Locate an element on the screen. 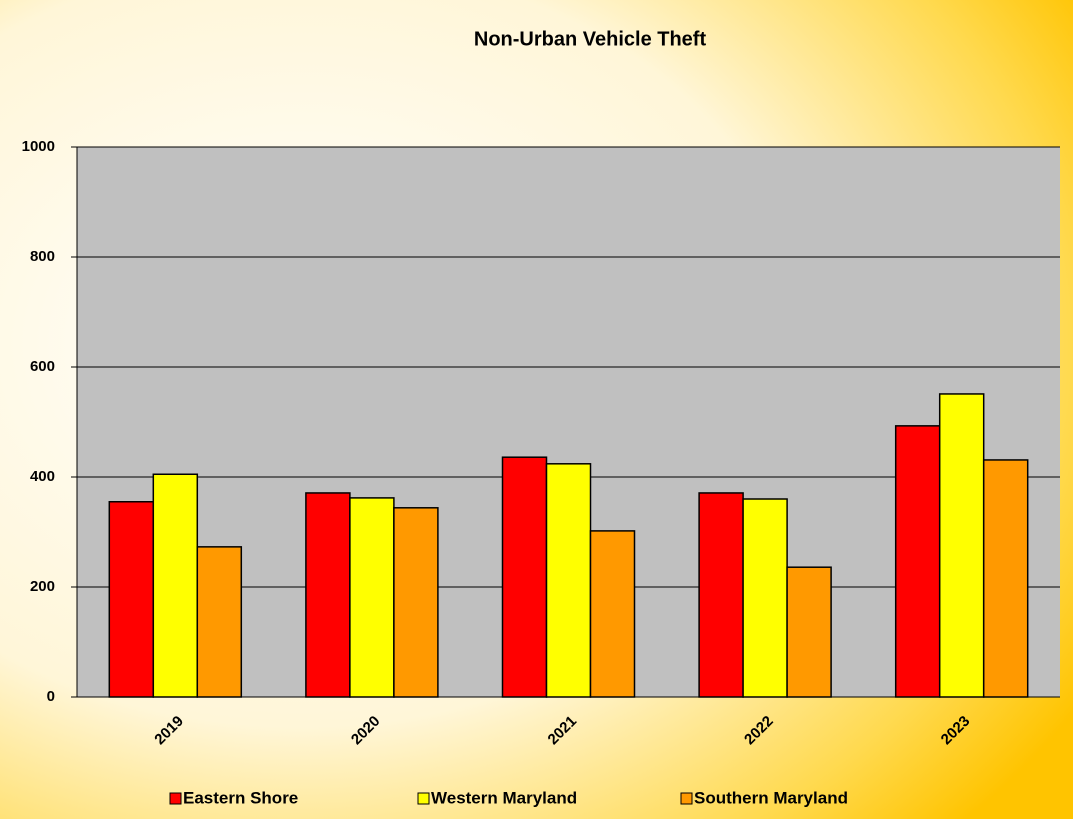 The image size is (1073, 819). y-tick-label: 1000 is located at coordinates (38, 146).